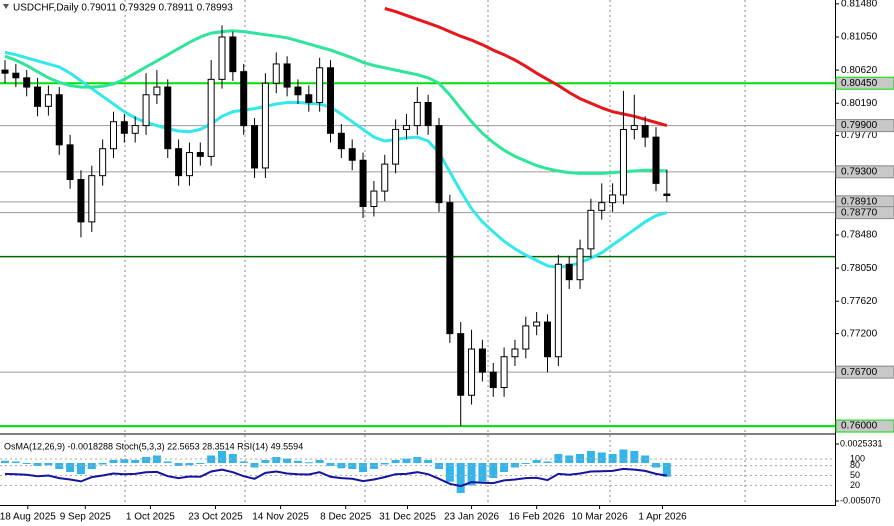 The image size is (894, 526). Describe the element at coordinates (407, 517) in the screenshot. I see `x-tick-label: 31 Dec 2025` at that location.